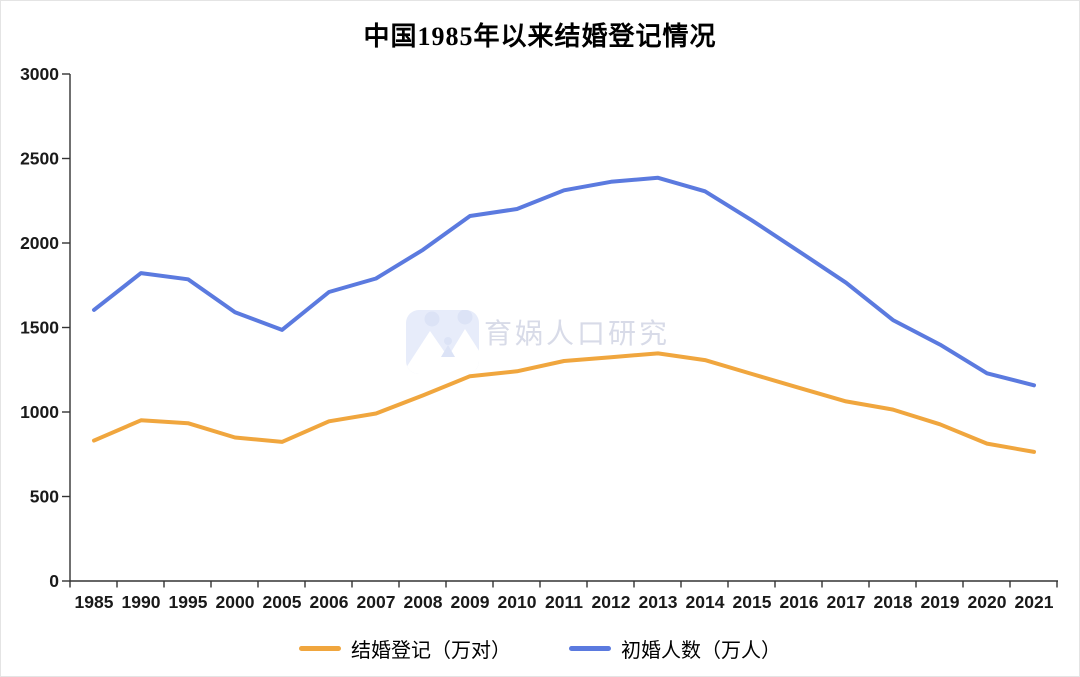  What do you see at coordinates (329, 602) in the screenshot?
I see `x-axis-label: 2006` at bounding box center [329, 602].